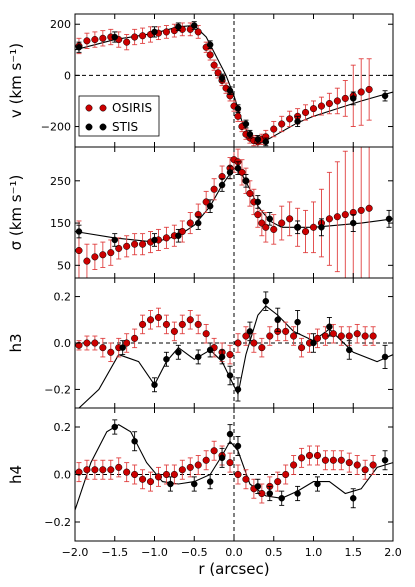 The width and height of the screenshot is (415, 587). What do you see at coordinates (64, 265) in the screenshot?
I see `y-tick-label: 50` at bounding box center [64, 265].